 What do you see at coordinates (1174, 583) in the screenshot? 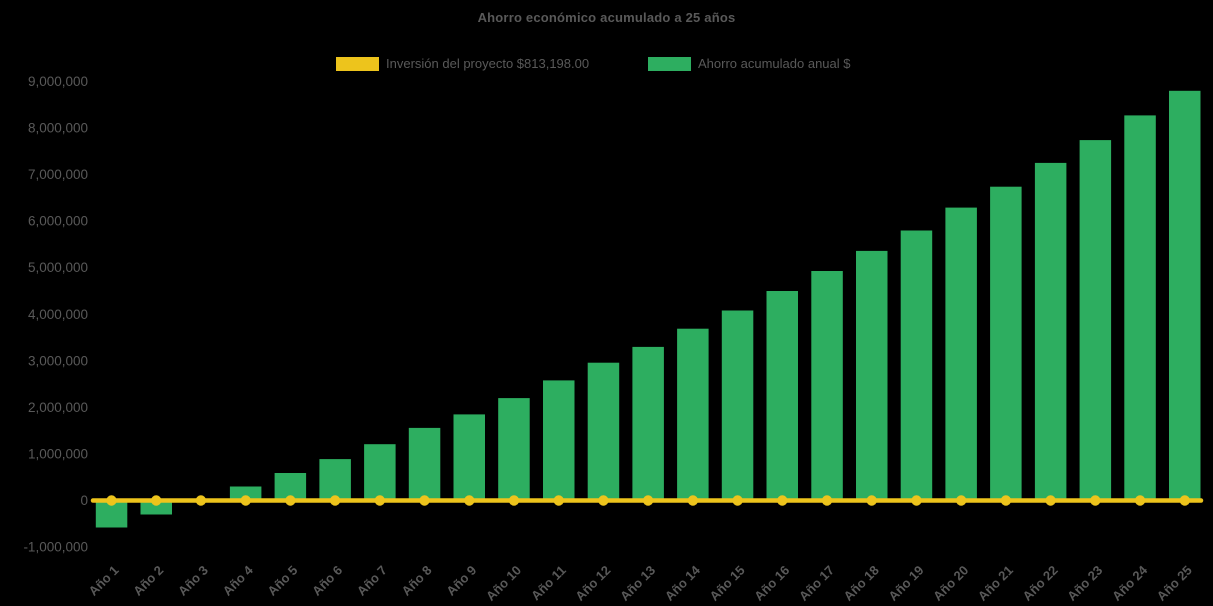
I see `x-tick-label: Año 25` at bounding box center [1174, 583].